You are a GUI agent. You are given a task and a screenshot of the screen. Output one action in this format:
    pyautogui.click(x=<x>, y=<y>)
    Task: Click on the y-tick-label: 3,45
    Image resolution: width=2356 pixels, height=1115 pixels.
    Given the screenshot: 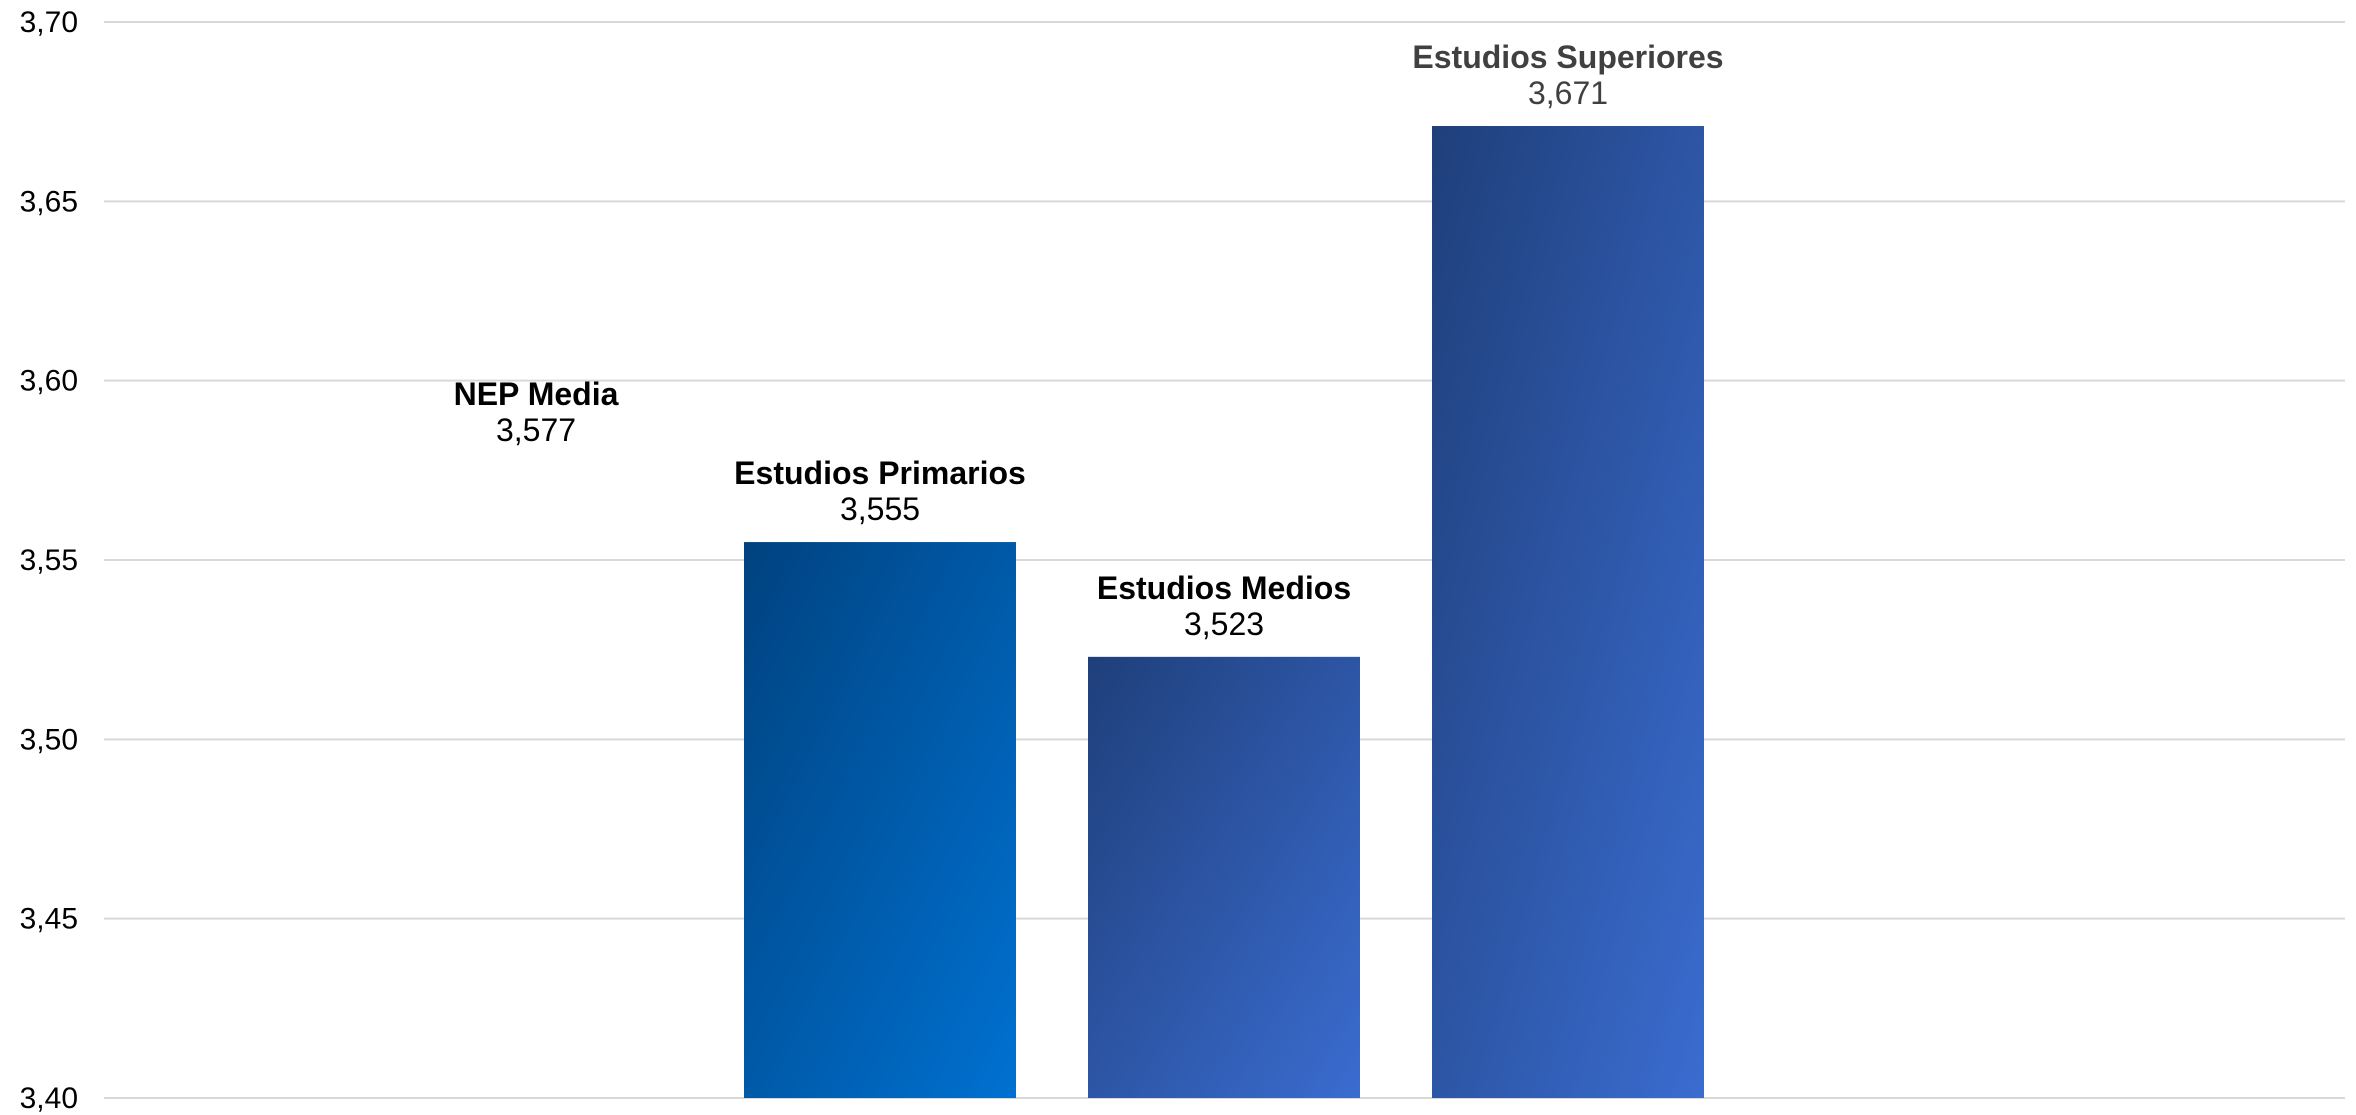 What is the action you would take?
    pyautogui.click(x=49, y=919)
    